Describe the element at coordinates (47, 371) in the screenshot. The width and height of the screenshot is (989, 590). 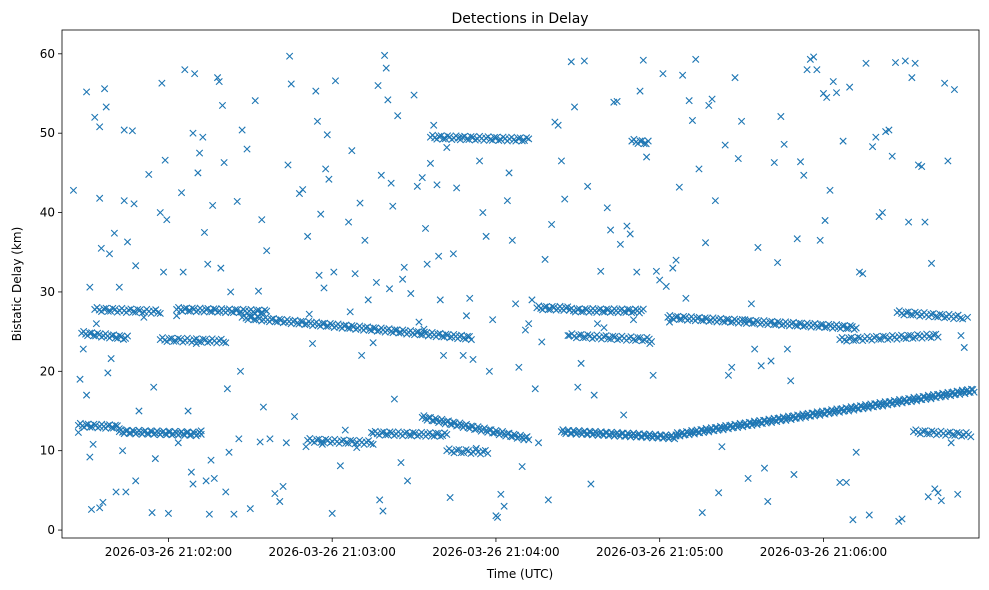
I see `y-tick-label: 20` at that location.